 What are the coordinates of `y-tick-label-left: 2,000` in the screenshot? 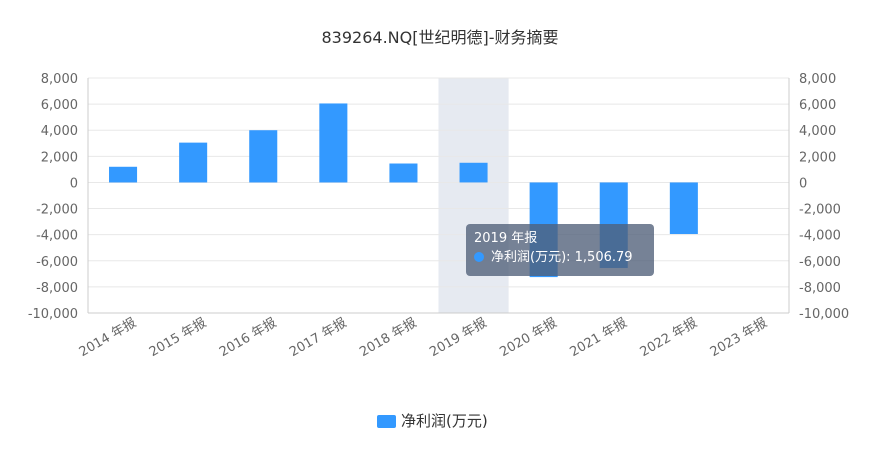 It's located at (59, 157).